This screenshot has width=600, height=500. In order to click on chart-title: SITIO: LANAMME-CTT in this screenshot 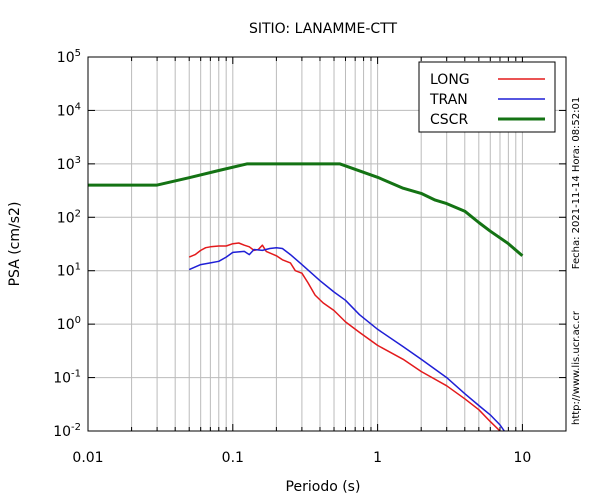, I will do `click(323, 29)`.